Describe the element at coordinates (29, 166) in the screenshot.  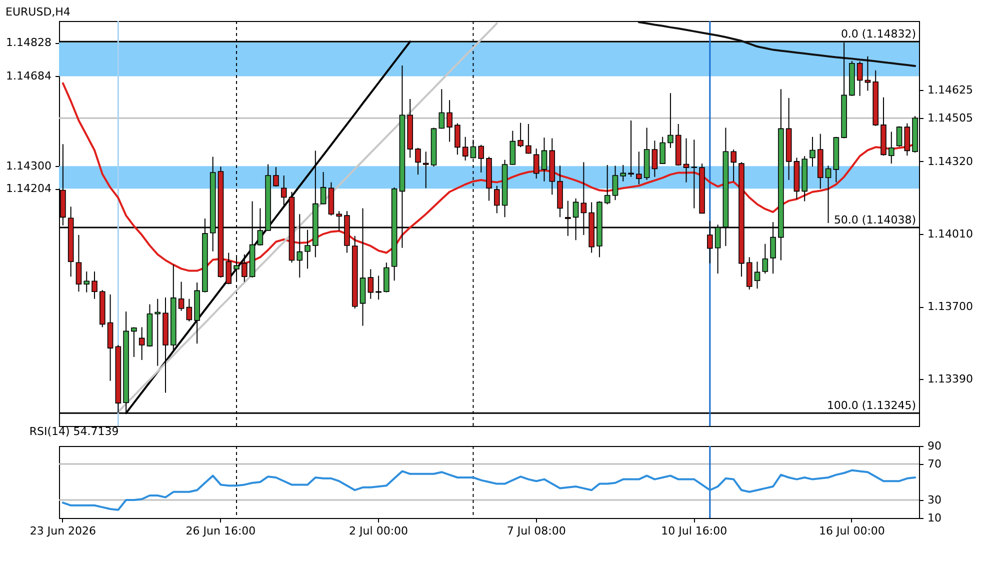
I see `y2-tick-label: 1.14300` at that location.